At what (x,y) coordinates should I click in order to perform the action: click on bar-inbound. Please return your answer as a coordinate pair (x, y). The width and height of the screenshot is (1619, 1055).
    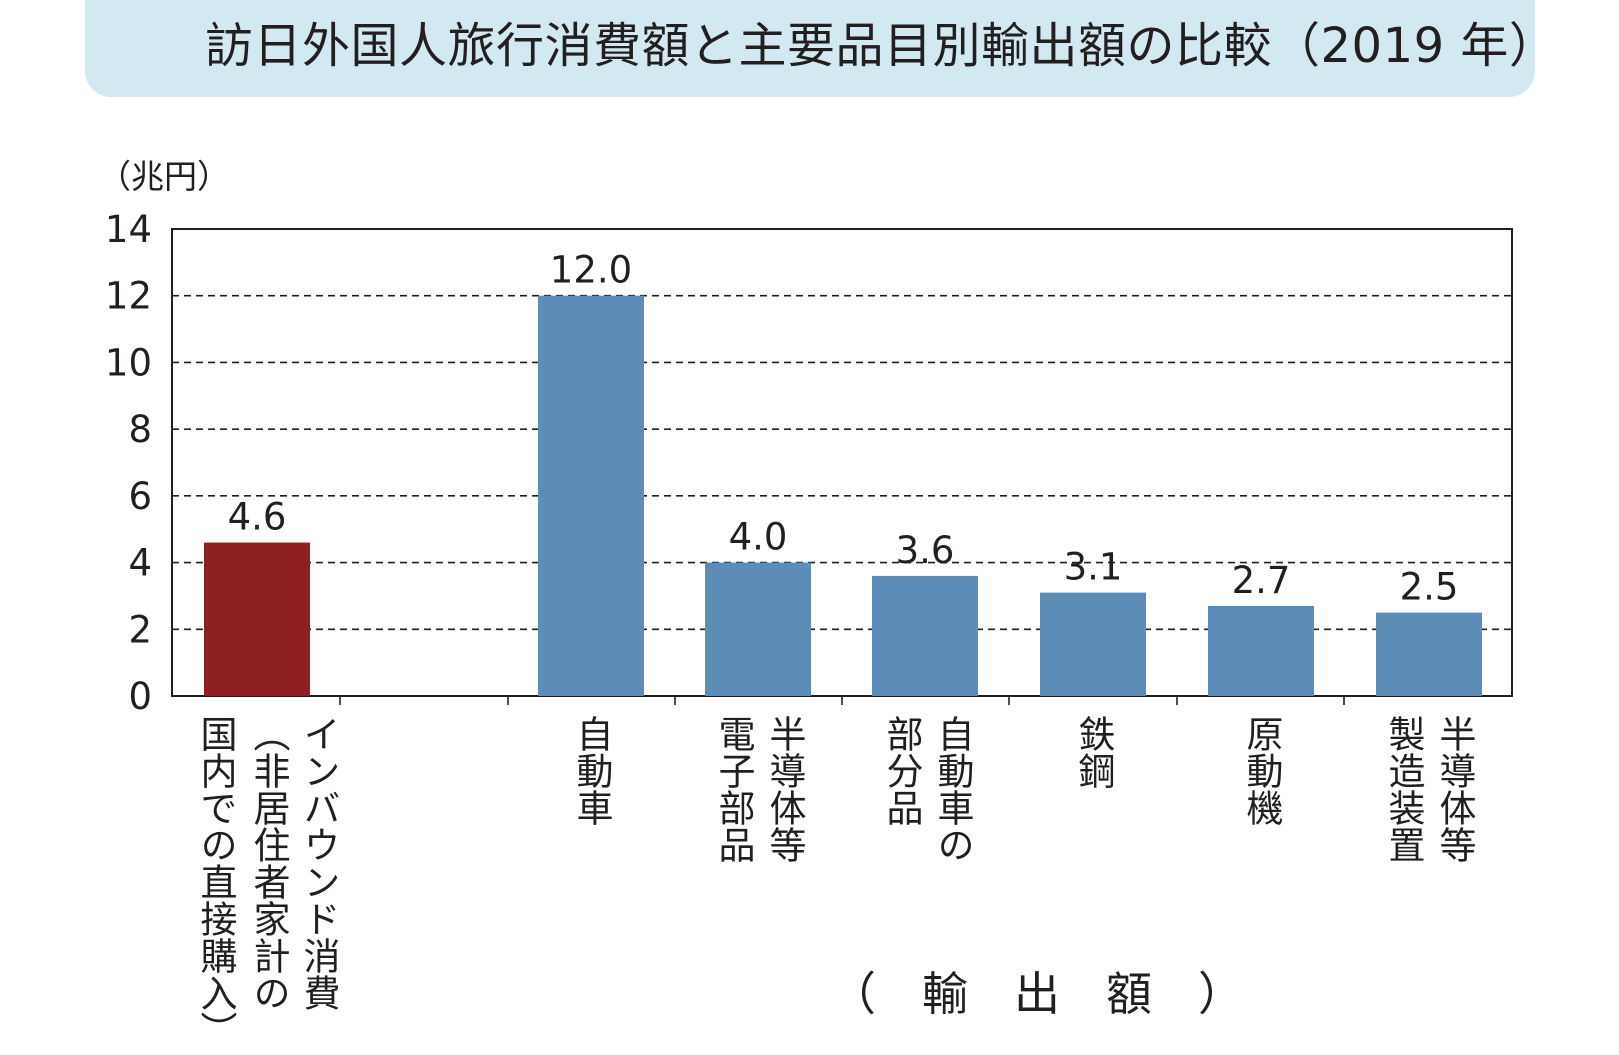
    Looking at the image, I should click on (257, 619).